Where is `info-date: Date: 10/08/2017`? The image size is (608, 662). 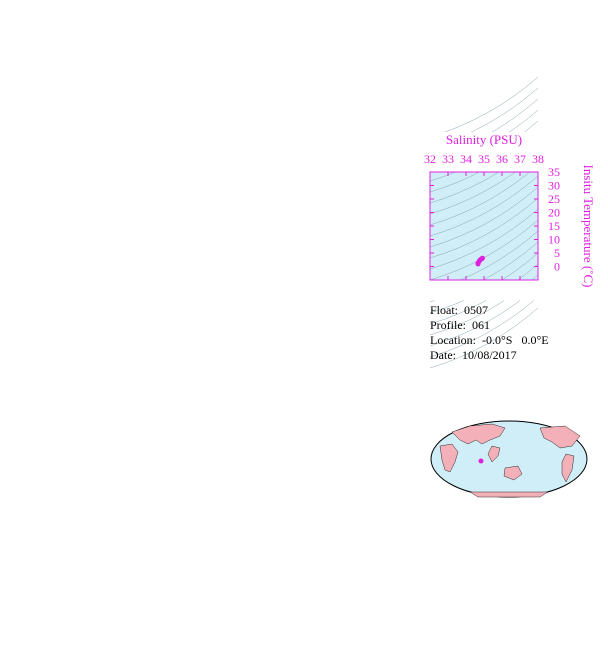
info-date: Date: 10/08/2017 is located at coordinates (473, 355).